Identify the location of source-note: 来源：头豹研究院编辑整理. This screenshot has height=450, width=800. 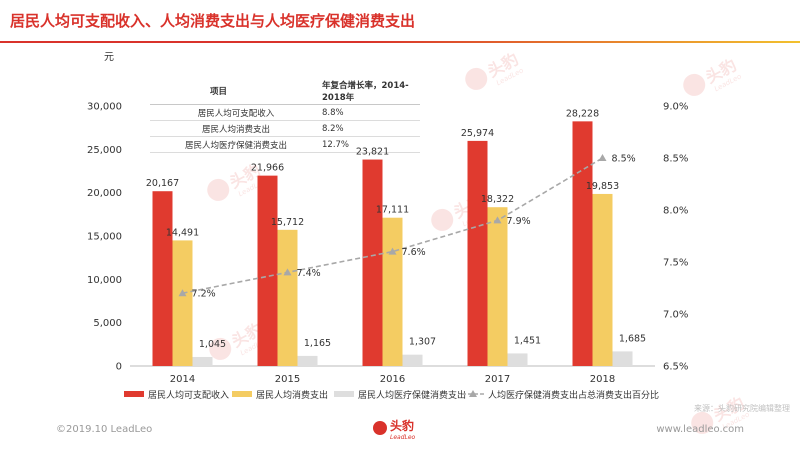
(742, 408).